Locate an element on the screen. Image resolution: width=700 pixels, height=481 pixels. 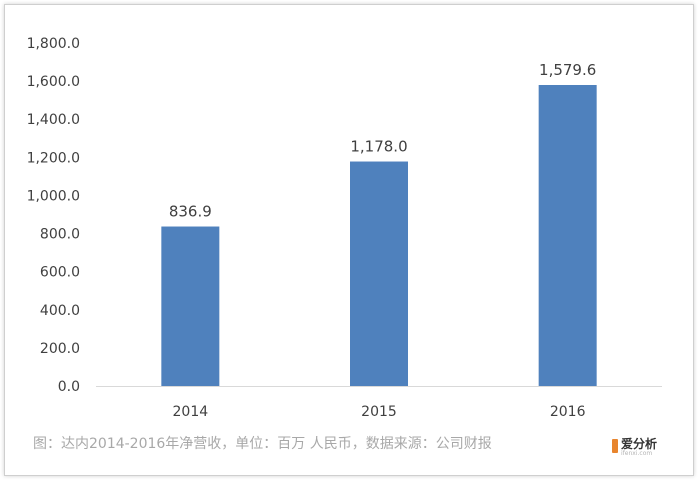
logo-icon is located at coordinates (615, 446).